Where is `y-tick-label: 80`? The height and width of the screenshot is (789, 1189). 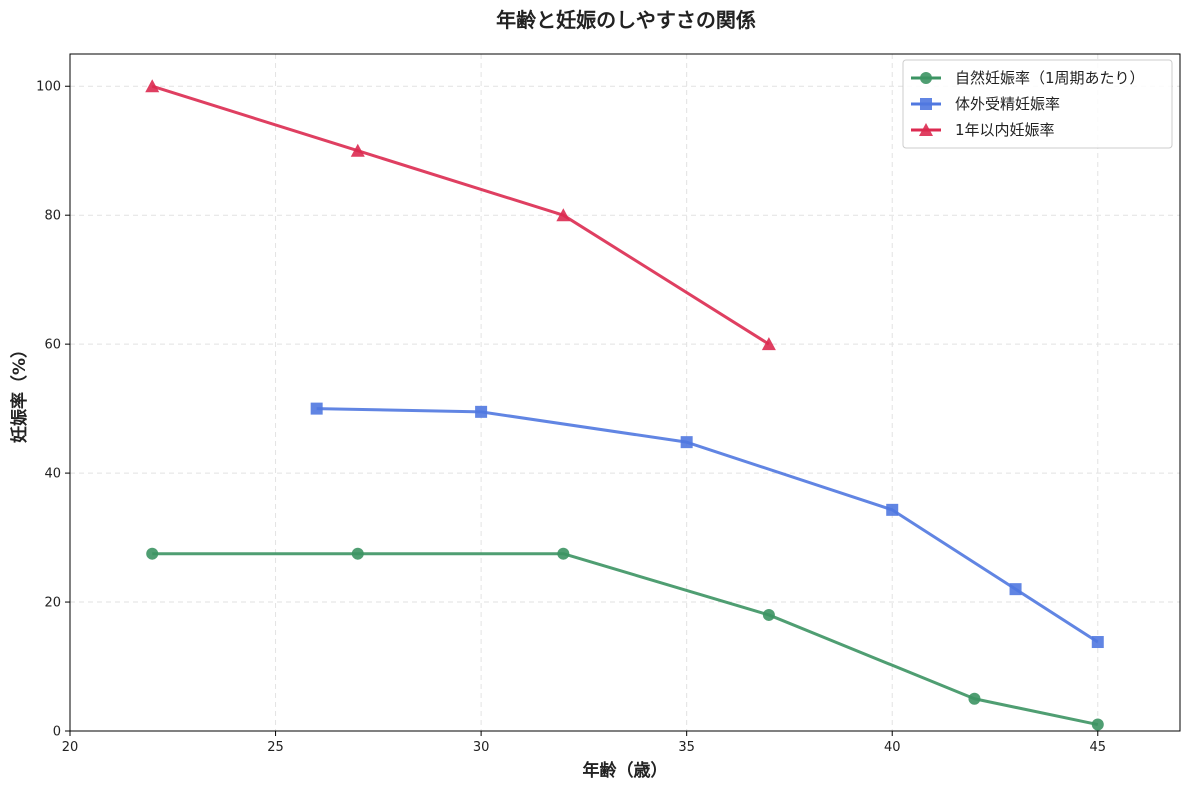
y-tick-label: 80 is located at coordinates (52, 216).